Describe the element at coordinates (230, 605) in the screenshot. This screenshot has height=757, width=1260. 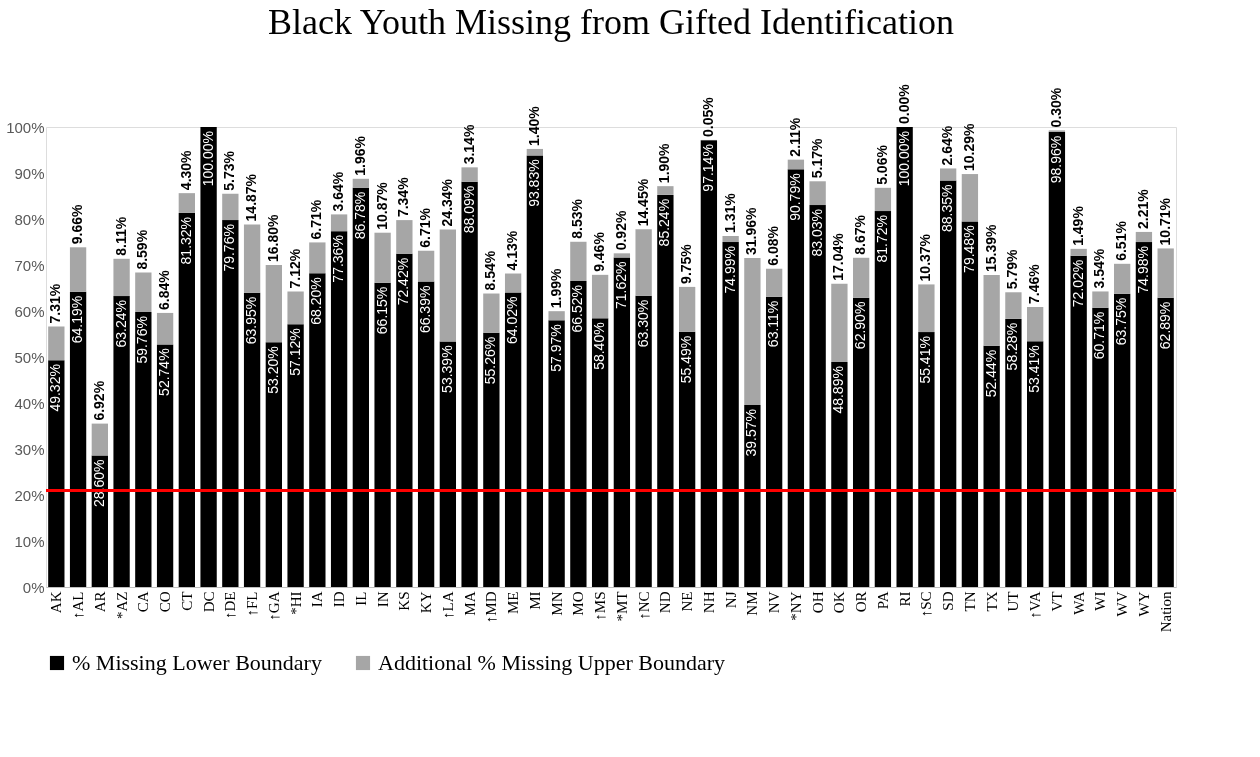
I see `x-tick-label: ↑DE` at that location.